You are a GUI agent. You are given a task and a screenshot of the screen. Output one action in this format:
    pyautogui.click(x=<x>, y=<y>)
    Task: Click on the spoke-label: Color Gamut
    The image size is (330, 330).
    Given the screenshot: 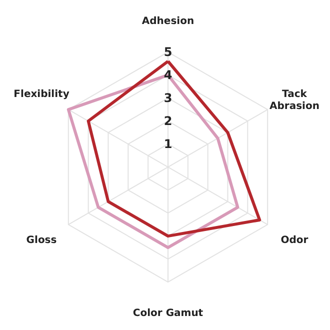 What is the action you would take?
    pyautogui.click(x=168, y=314)
    